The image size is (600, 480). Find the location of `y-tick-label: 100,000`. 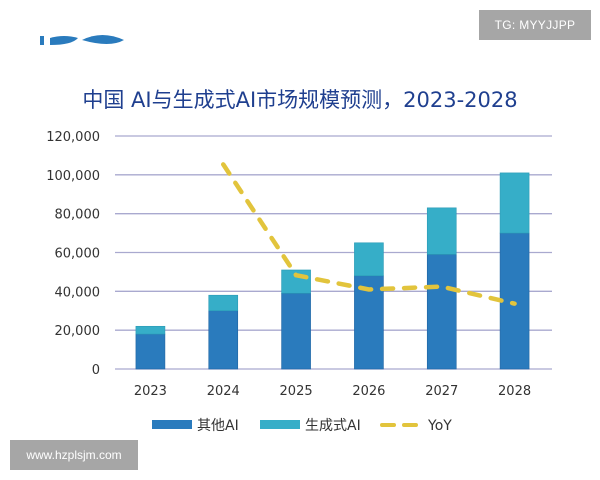

y-tick-label: 100,000 is located at coordinates (73, 176).